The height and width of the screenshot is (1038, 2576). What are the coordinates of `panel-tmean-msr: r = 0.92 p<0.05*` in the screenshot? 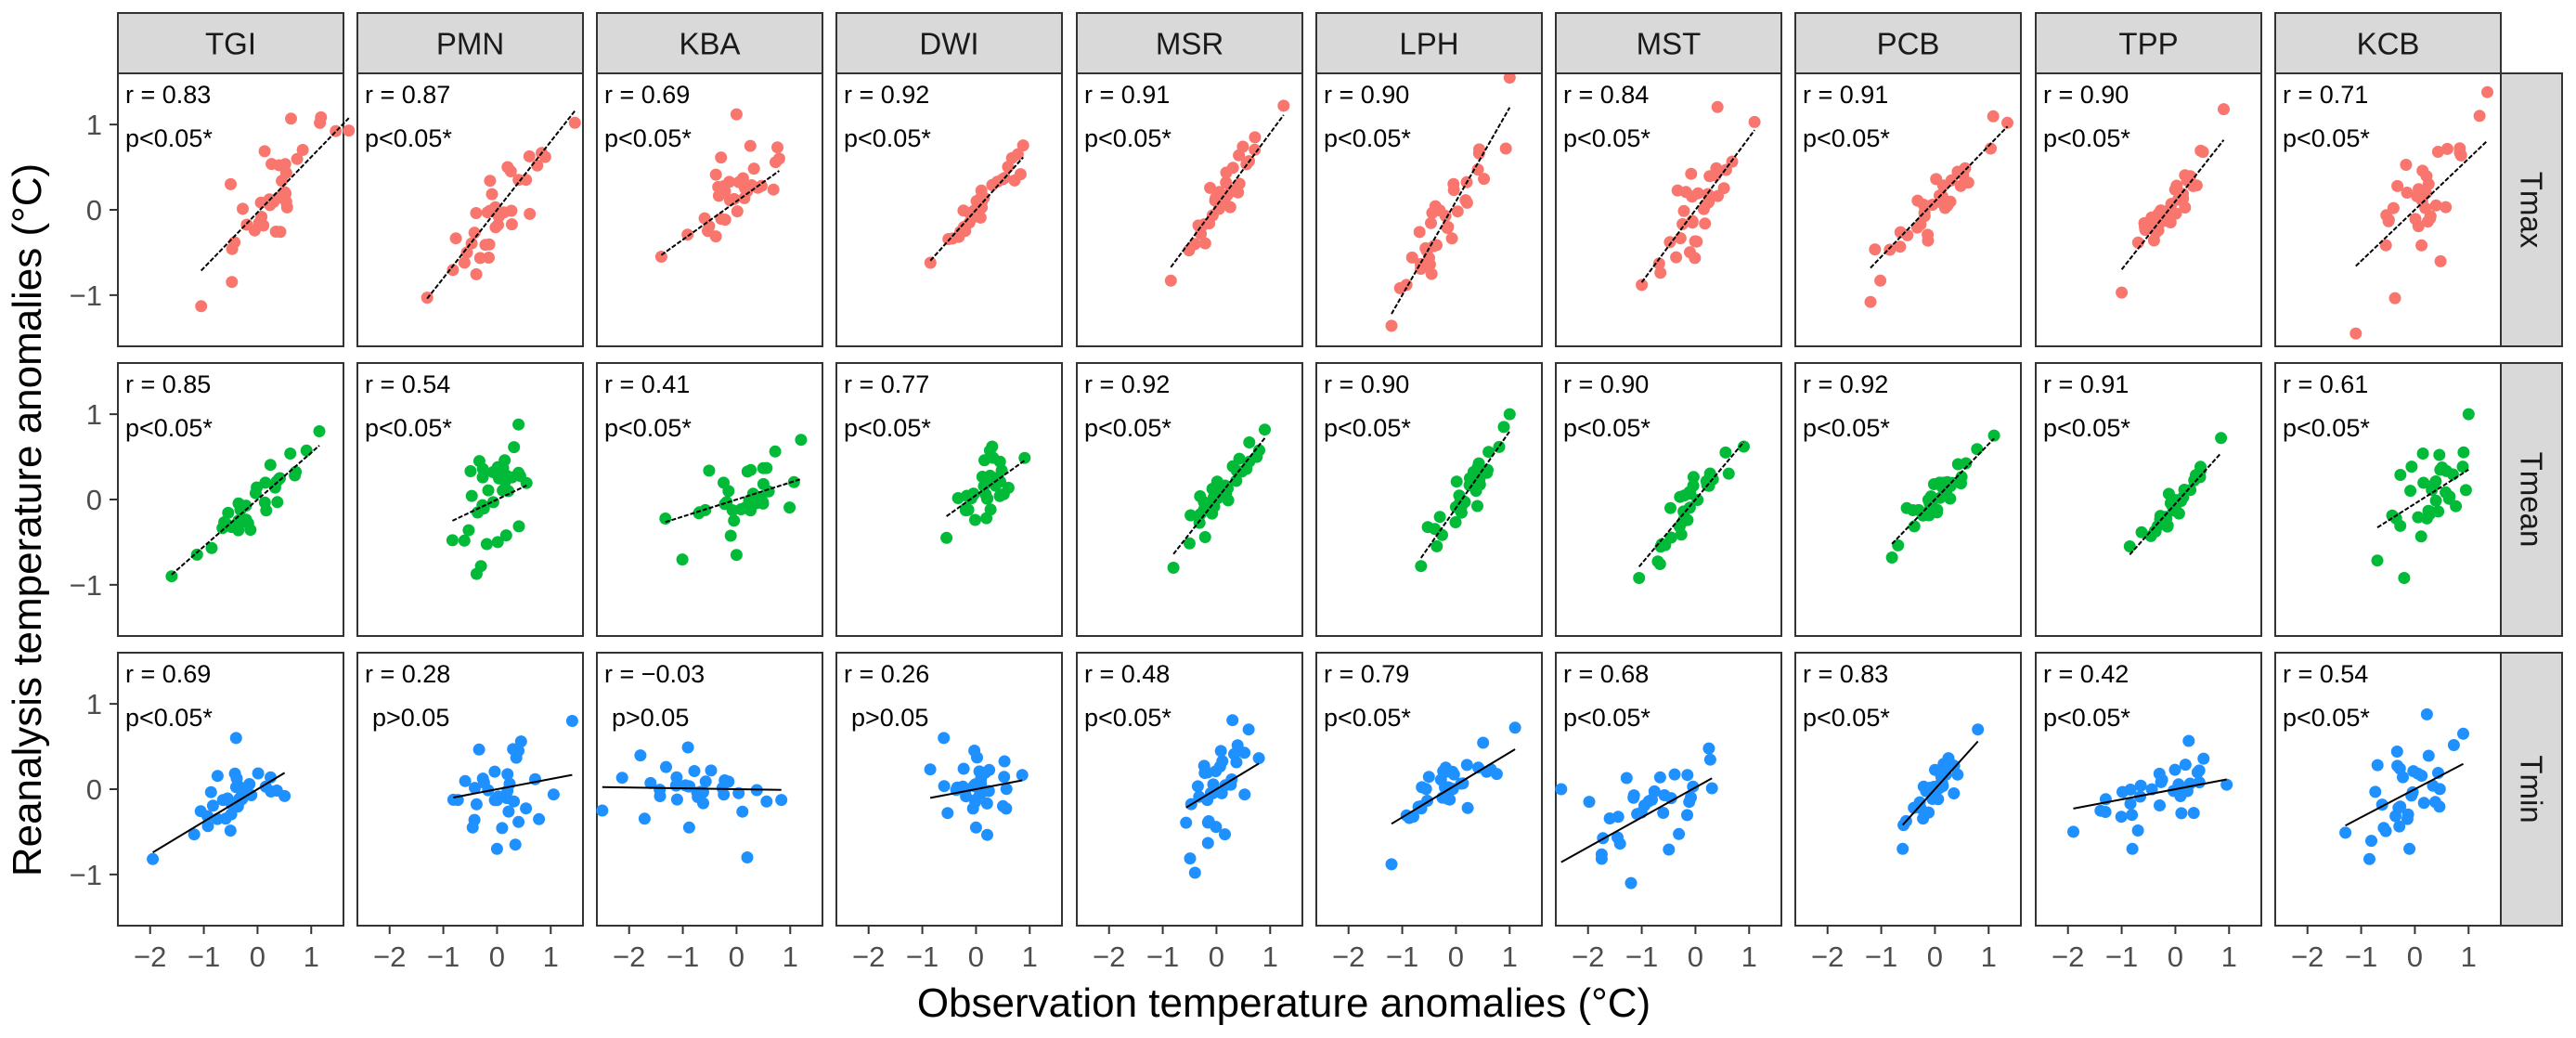 It's located at (1189, 499).